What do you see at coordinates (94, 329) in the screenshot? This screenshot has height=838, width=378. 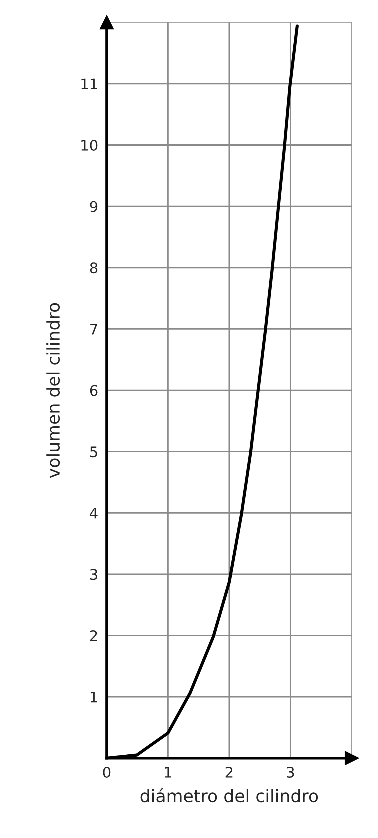 I see `y-tick-label: 7` at bounding box center [94, 329].